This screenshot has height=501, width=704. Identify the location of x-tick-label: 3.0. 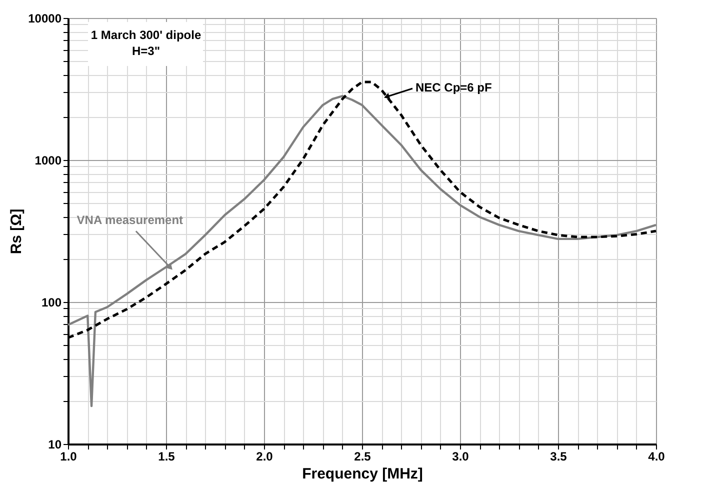
(461, 457).